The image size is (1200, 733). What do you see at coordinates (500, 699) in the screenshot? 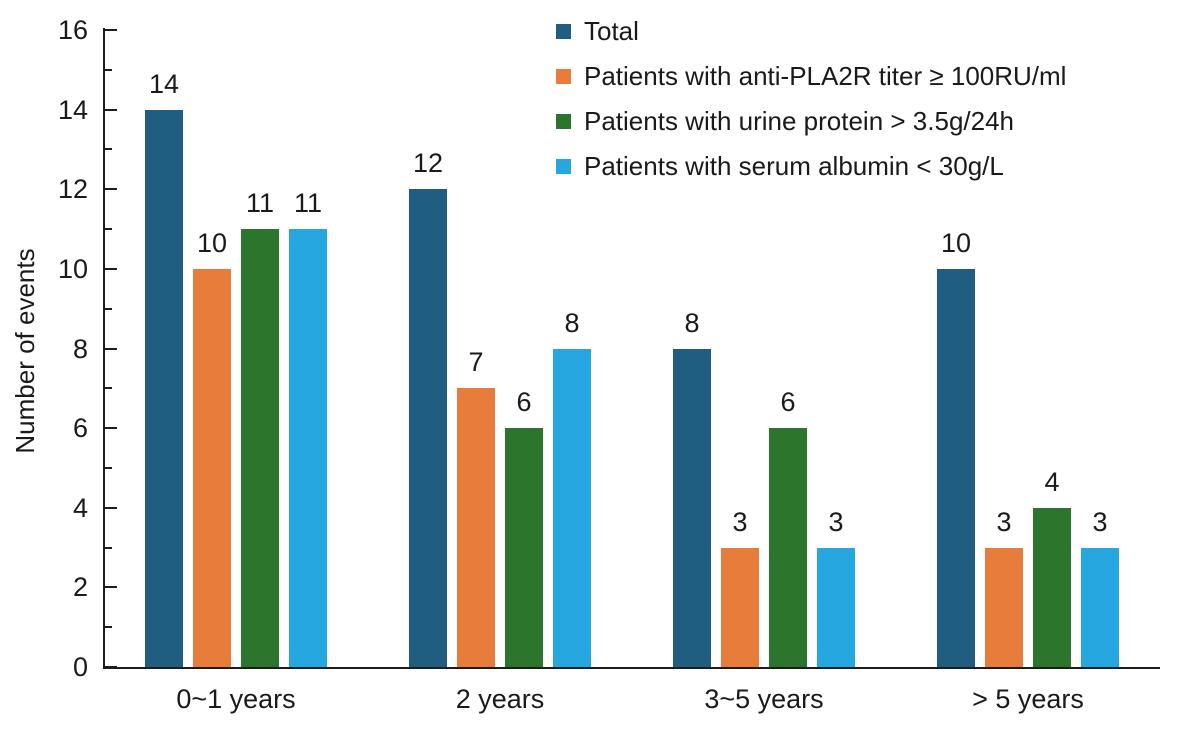
I see `x-axis-category-label: 2 years` at bounding box center [500, 699].